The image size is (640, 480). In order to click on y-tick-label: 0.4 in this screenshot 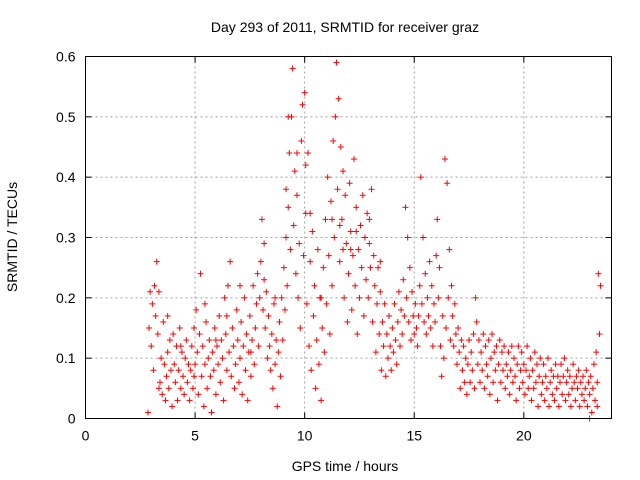, I will do `click(66, 177)`.